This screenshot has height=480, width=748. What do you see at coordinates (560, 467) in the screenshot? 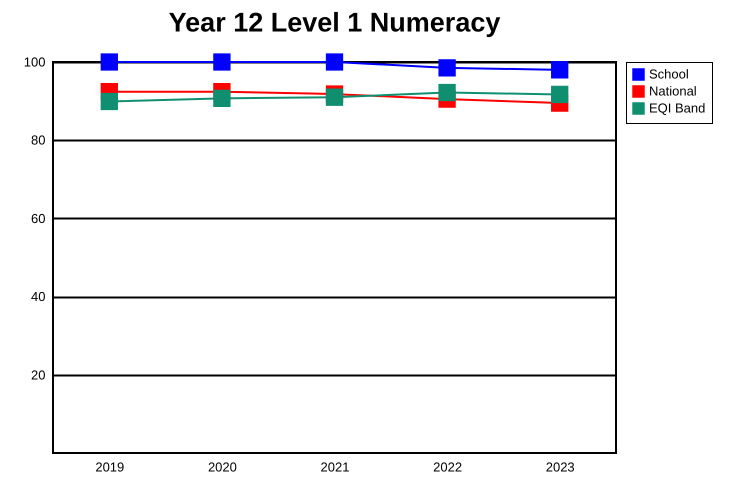
I see `x-tick-label: 2023` at bounding box center [560, 467].